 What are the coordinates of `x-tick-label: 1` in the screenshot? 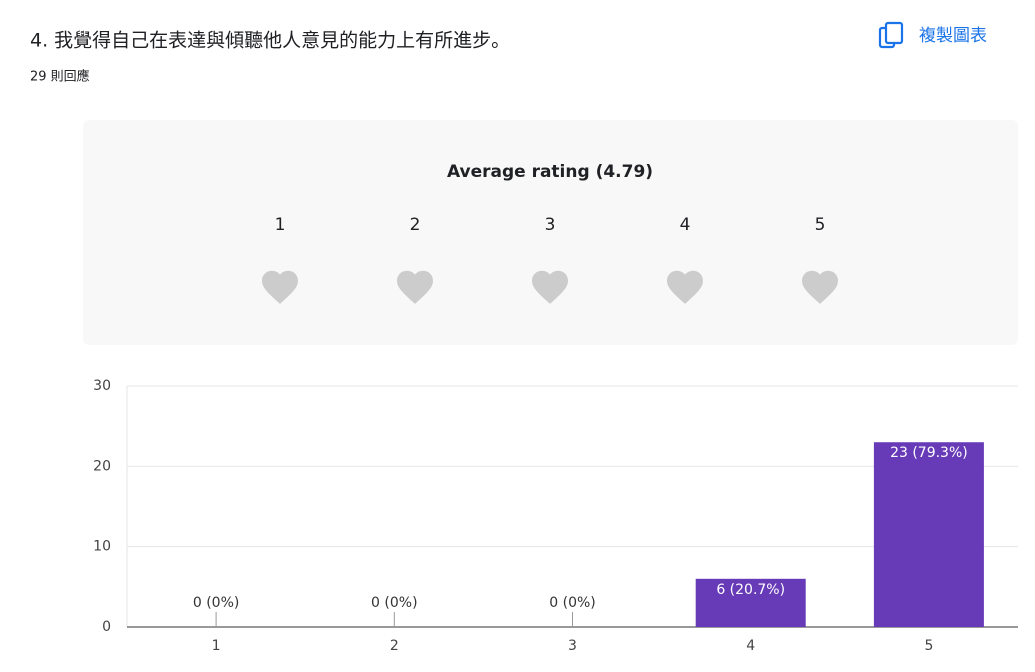 It's located at (216, 646).